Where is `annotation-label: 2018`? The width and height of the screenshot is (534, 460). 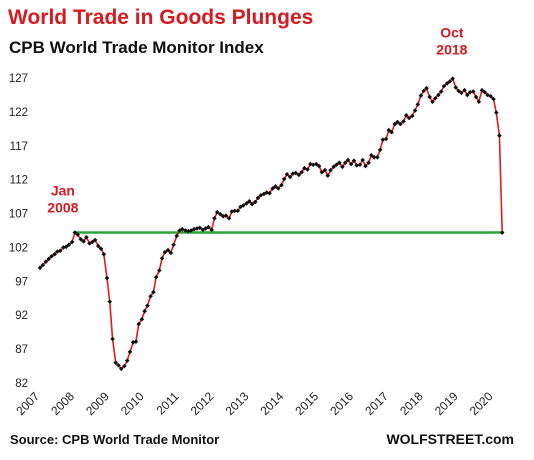
annotation-label: 2018 is located at coordinates (451, 50).